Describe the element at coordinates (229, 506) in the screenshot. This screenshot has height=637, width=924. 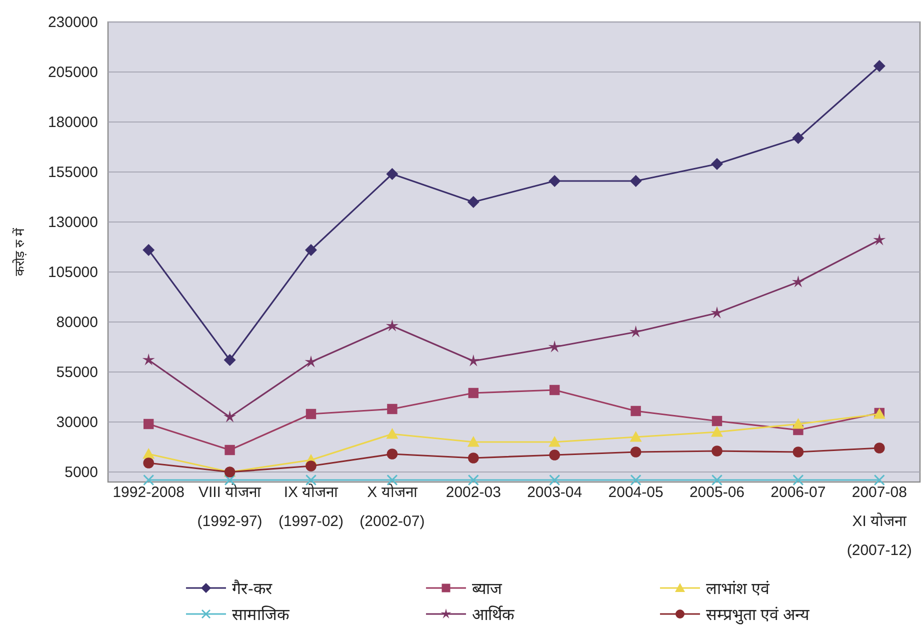
I see `x-tick-label: VIII योजना (1992-97)` at that location.